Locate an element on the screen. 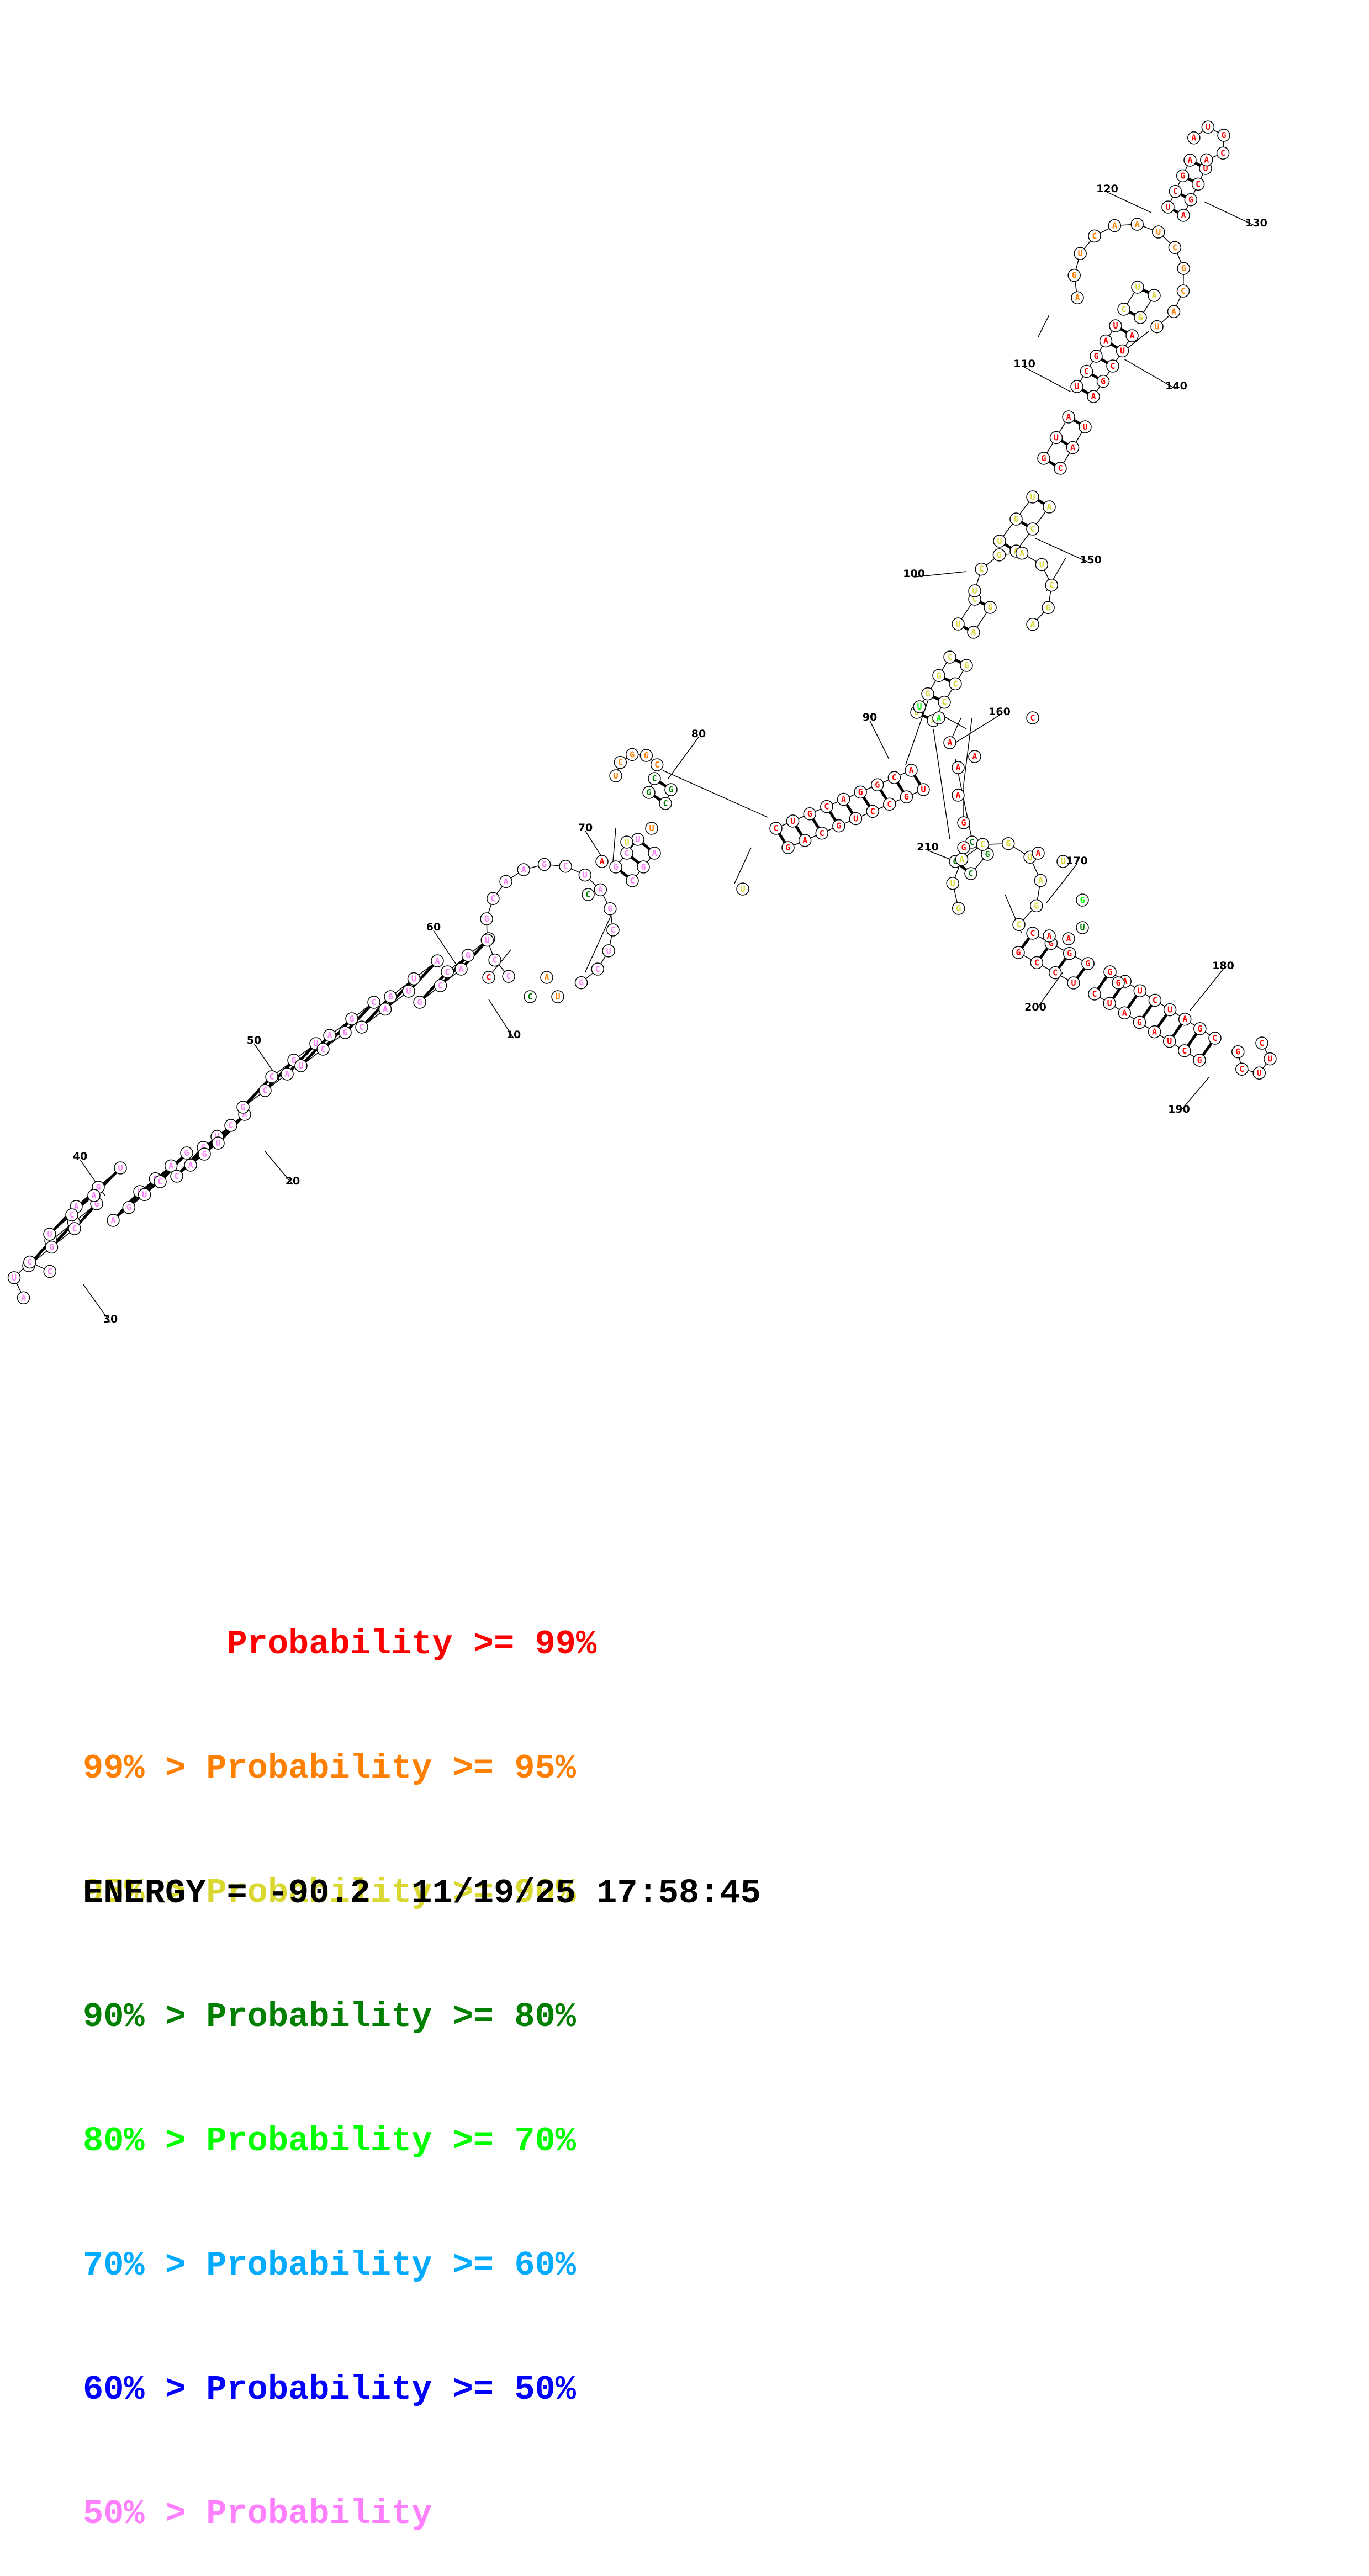 The image size is (1369, 2576). nucleotide-134: C is located at coordinates (1086, 371).